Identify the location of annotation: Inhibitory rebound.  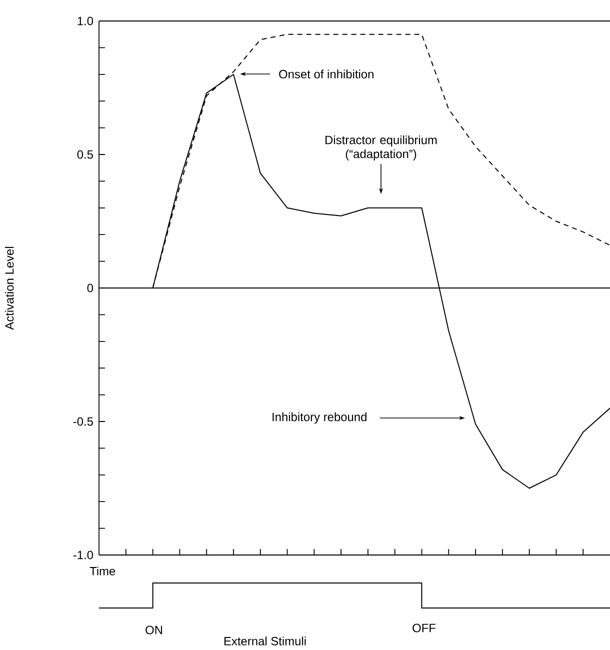
(319, 418).